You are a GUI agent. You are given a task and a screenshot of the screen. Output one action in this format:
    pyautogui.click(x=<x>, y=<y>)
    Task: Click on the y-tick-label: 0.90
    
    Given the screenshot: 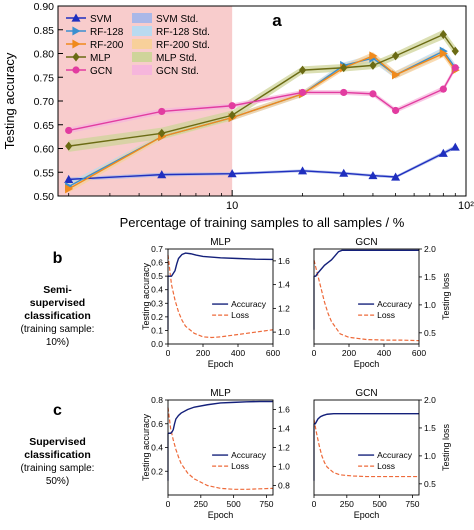 What is the action you would take?
    pyautogui.click(x=44, y=7)
    